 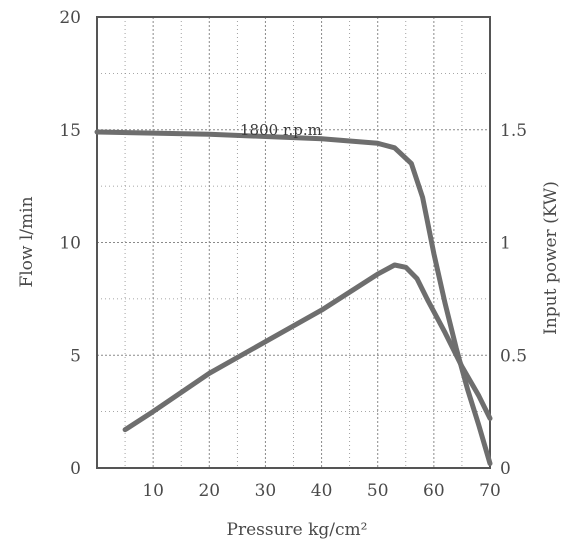 What do you see at coordinates (75, 356) in the screenshot?
I see `y-left-tick-label: 5` at bounding box center [75, 356].